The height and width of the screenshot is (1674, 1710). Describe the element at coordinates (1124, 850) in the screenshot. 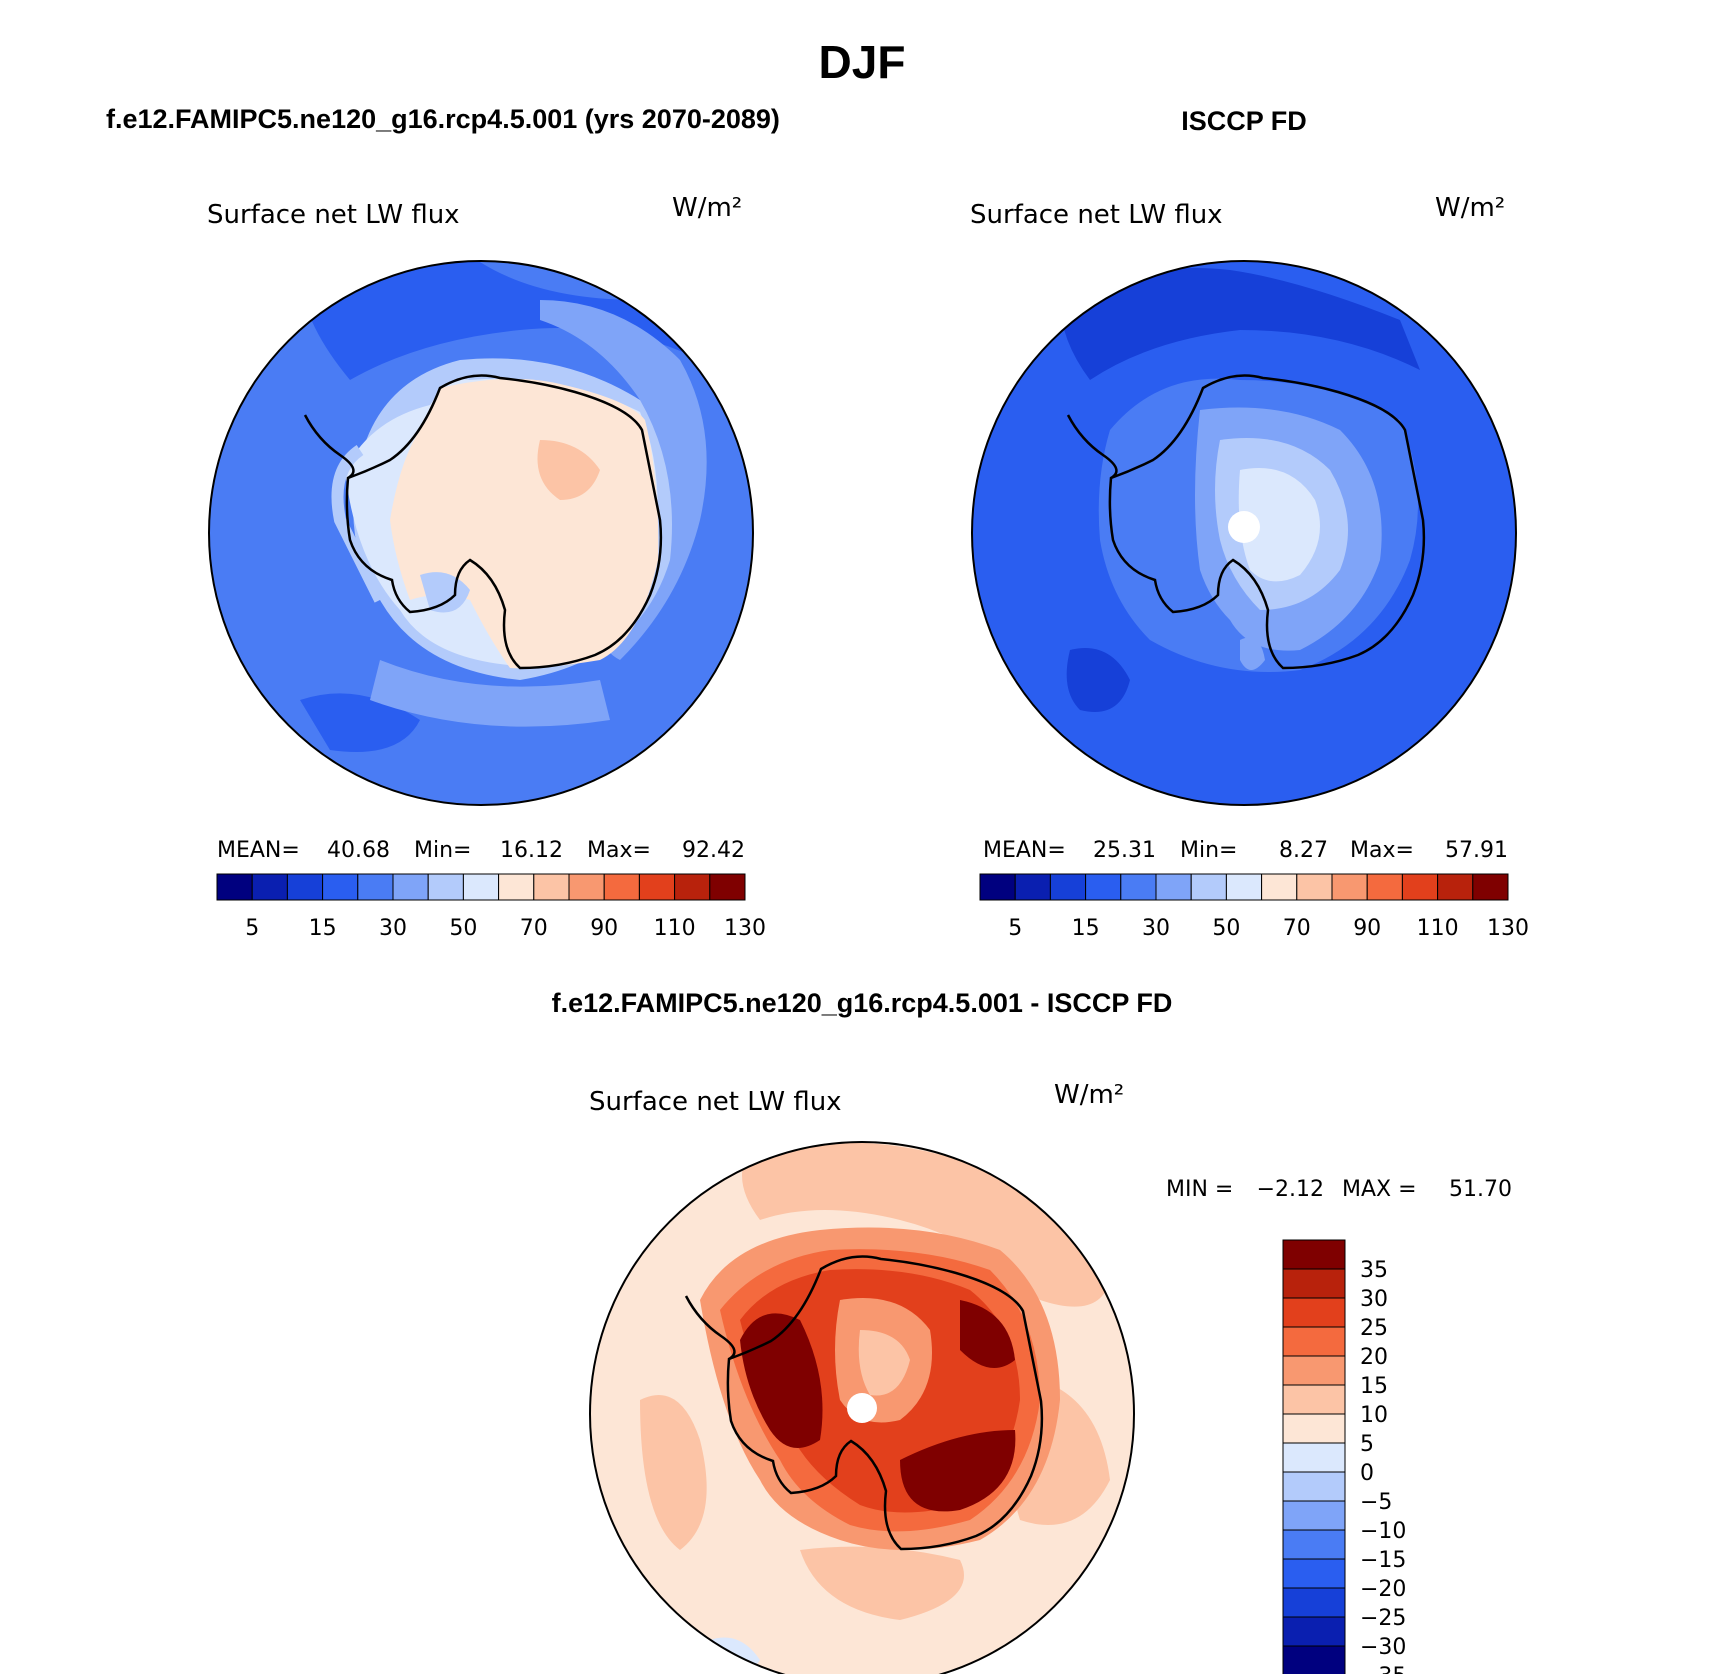

I see `stat-mean-value: 25.31` at that location.